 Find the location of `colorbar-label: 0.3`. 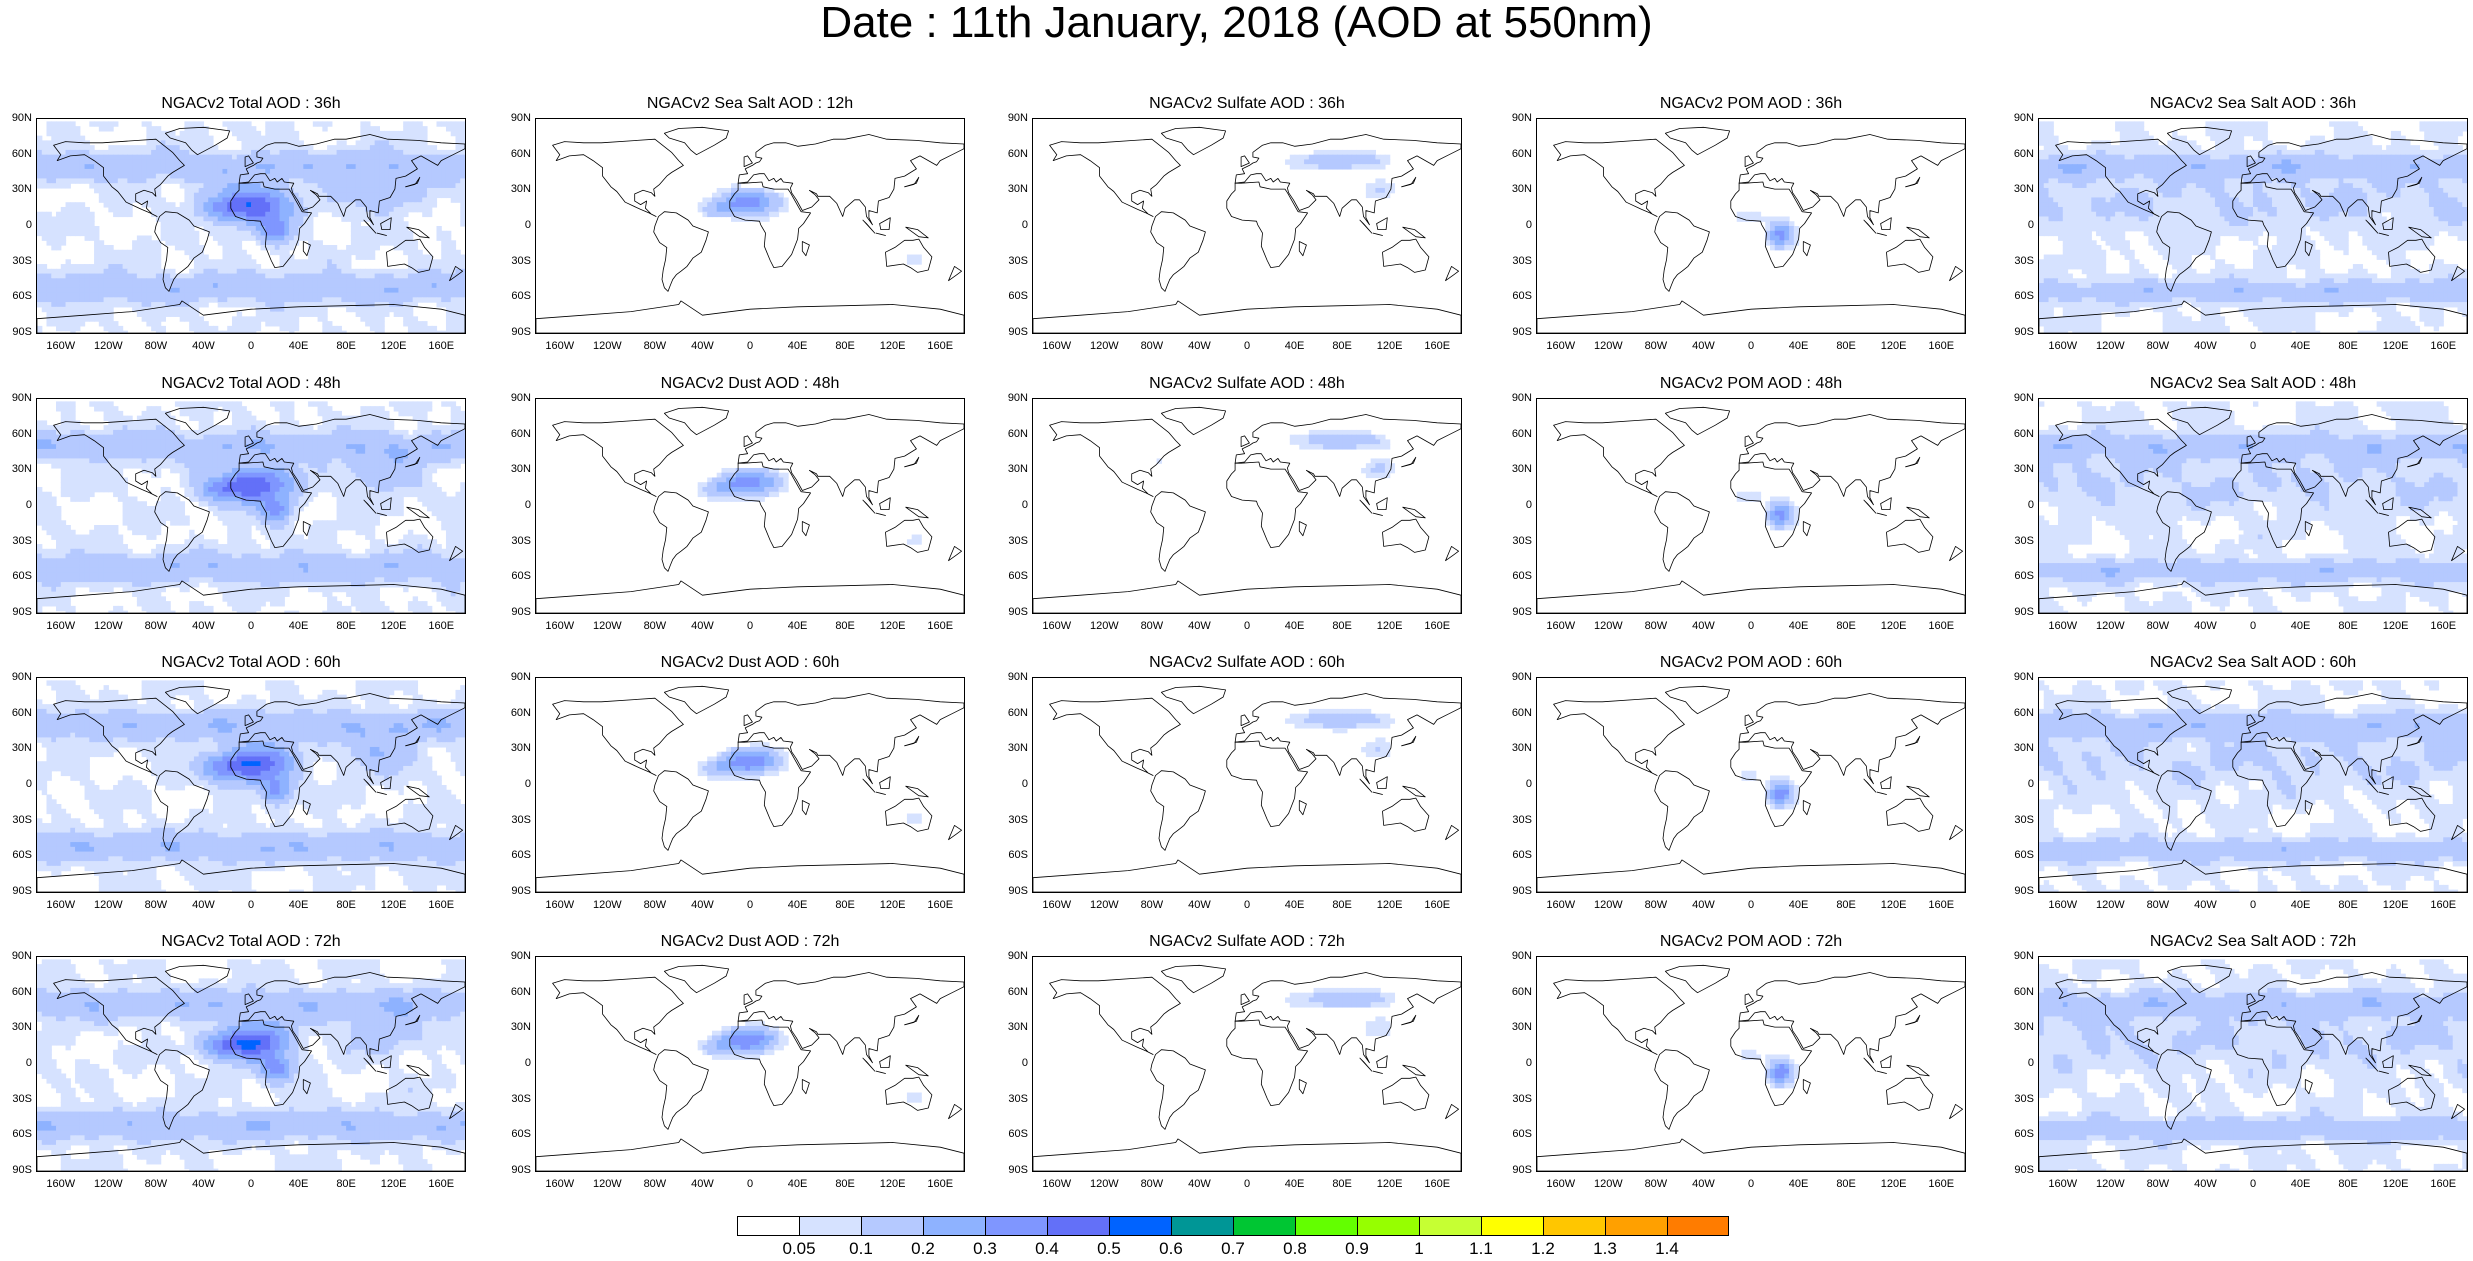

colorbar-label: 0.3 is located at coordinates (985, 1249).